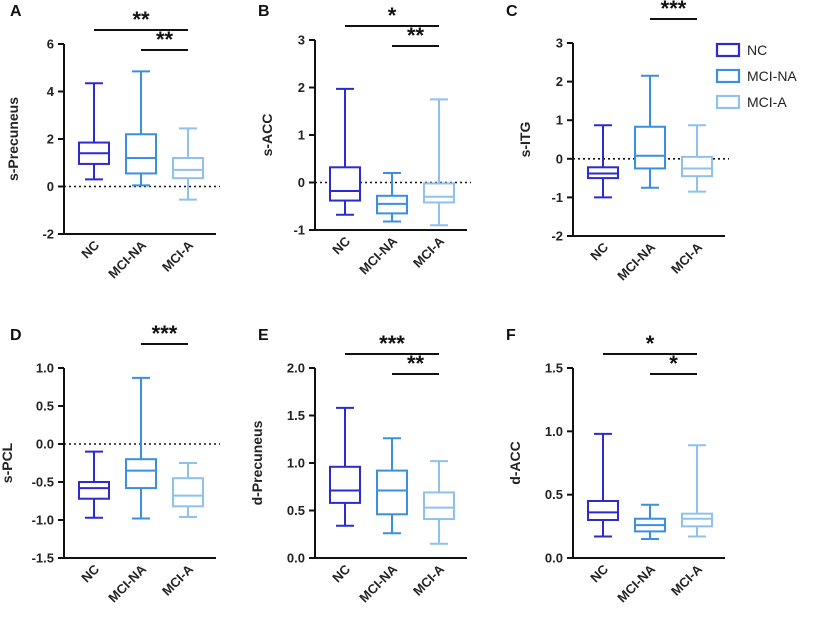 This screenshot has width=829, height=624. What do you see at coordinates (43, 520) in the screenshot?
I see `y-tick-label: -1.0` at bounding box center [43, 520].